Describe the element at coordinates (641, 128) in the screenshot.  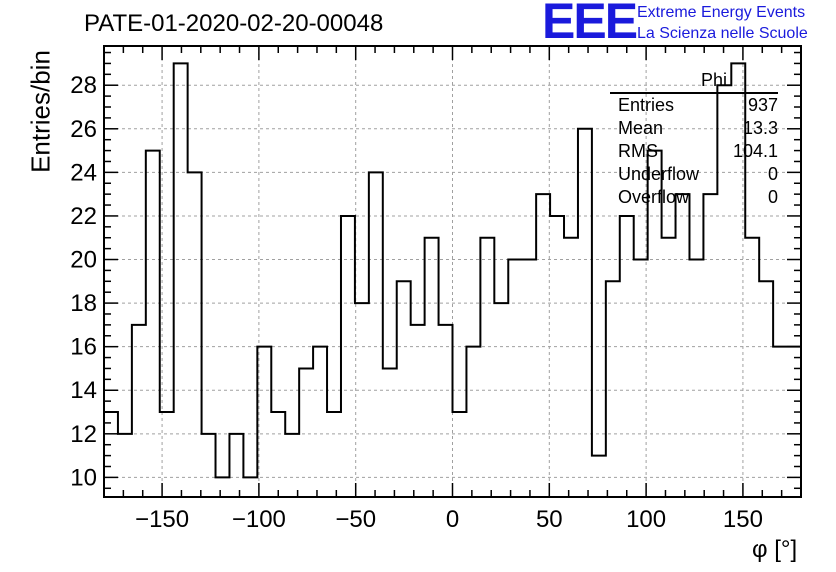
I see `stats-label: Mean` at that location.